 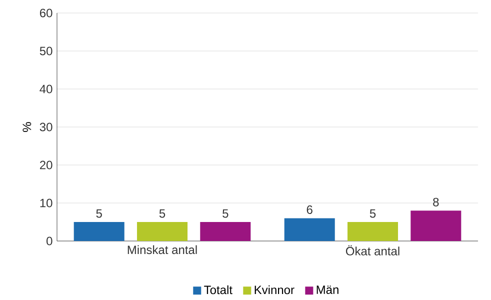 What do you see at coordinates (46, 13) in the screenshot?
I see `y-tick-label: 60` at bounding box center [46, 13].